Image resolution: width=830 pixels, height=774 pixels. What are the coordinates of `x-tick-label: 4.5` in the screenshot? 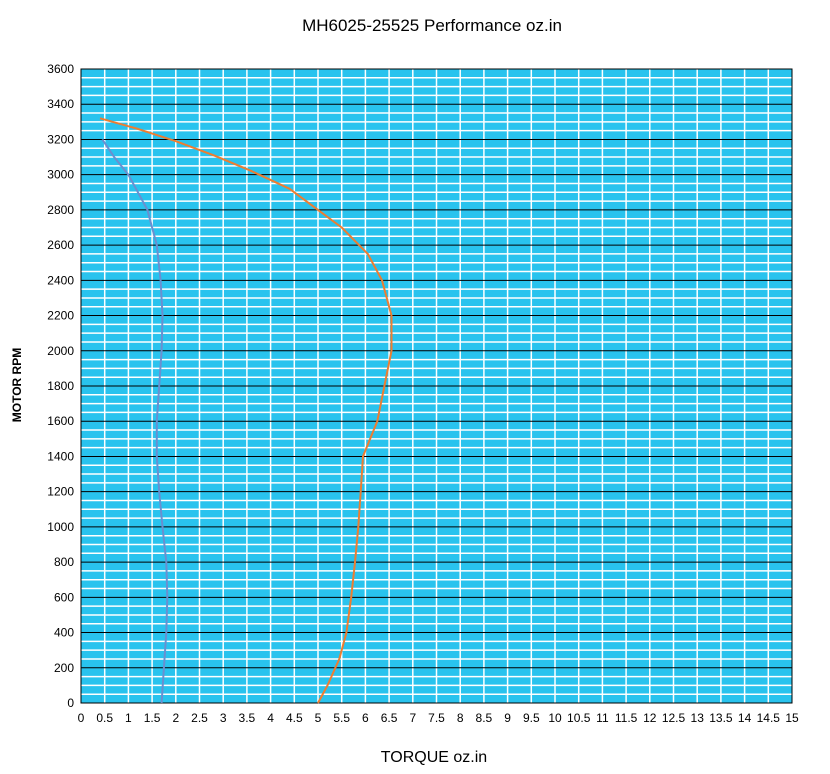 It's located at (294, 718).